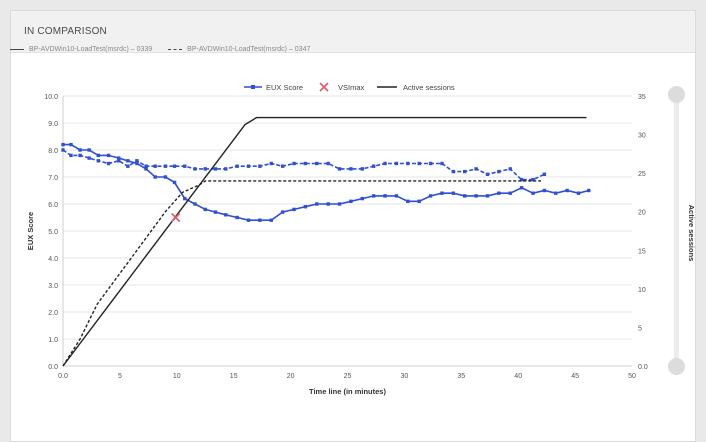 The height and width of the screenshot is (442, 706). What do you see at coordinates (120, 376) in the screenshot?
I see `x-tick-label: 5` at bounding box center [120, 376].